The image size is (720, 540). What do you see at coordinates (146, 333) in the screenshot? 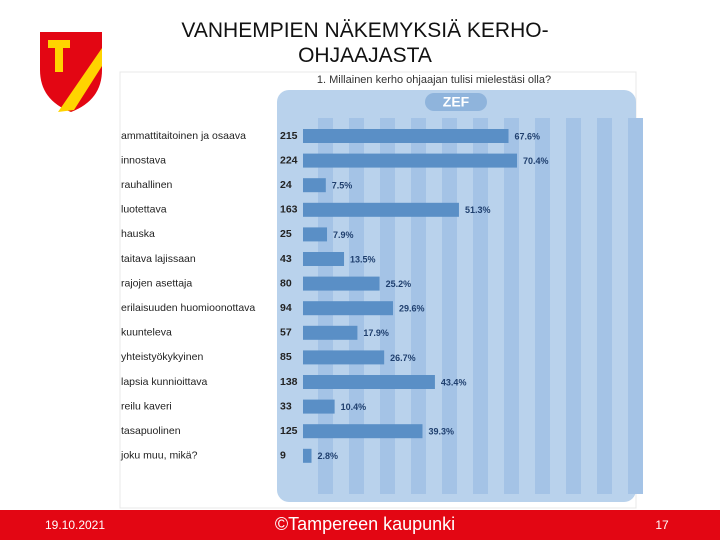
I see `category-label: kuunteleva` at bounding box center [146, 333].